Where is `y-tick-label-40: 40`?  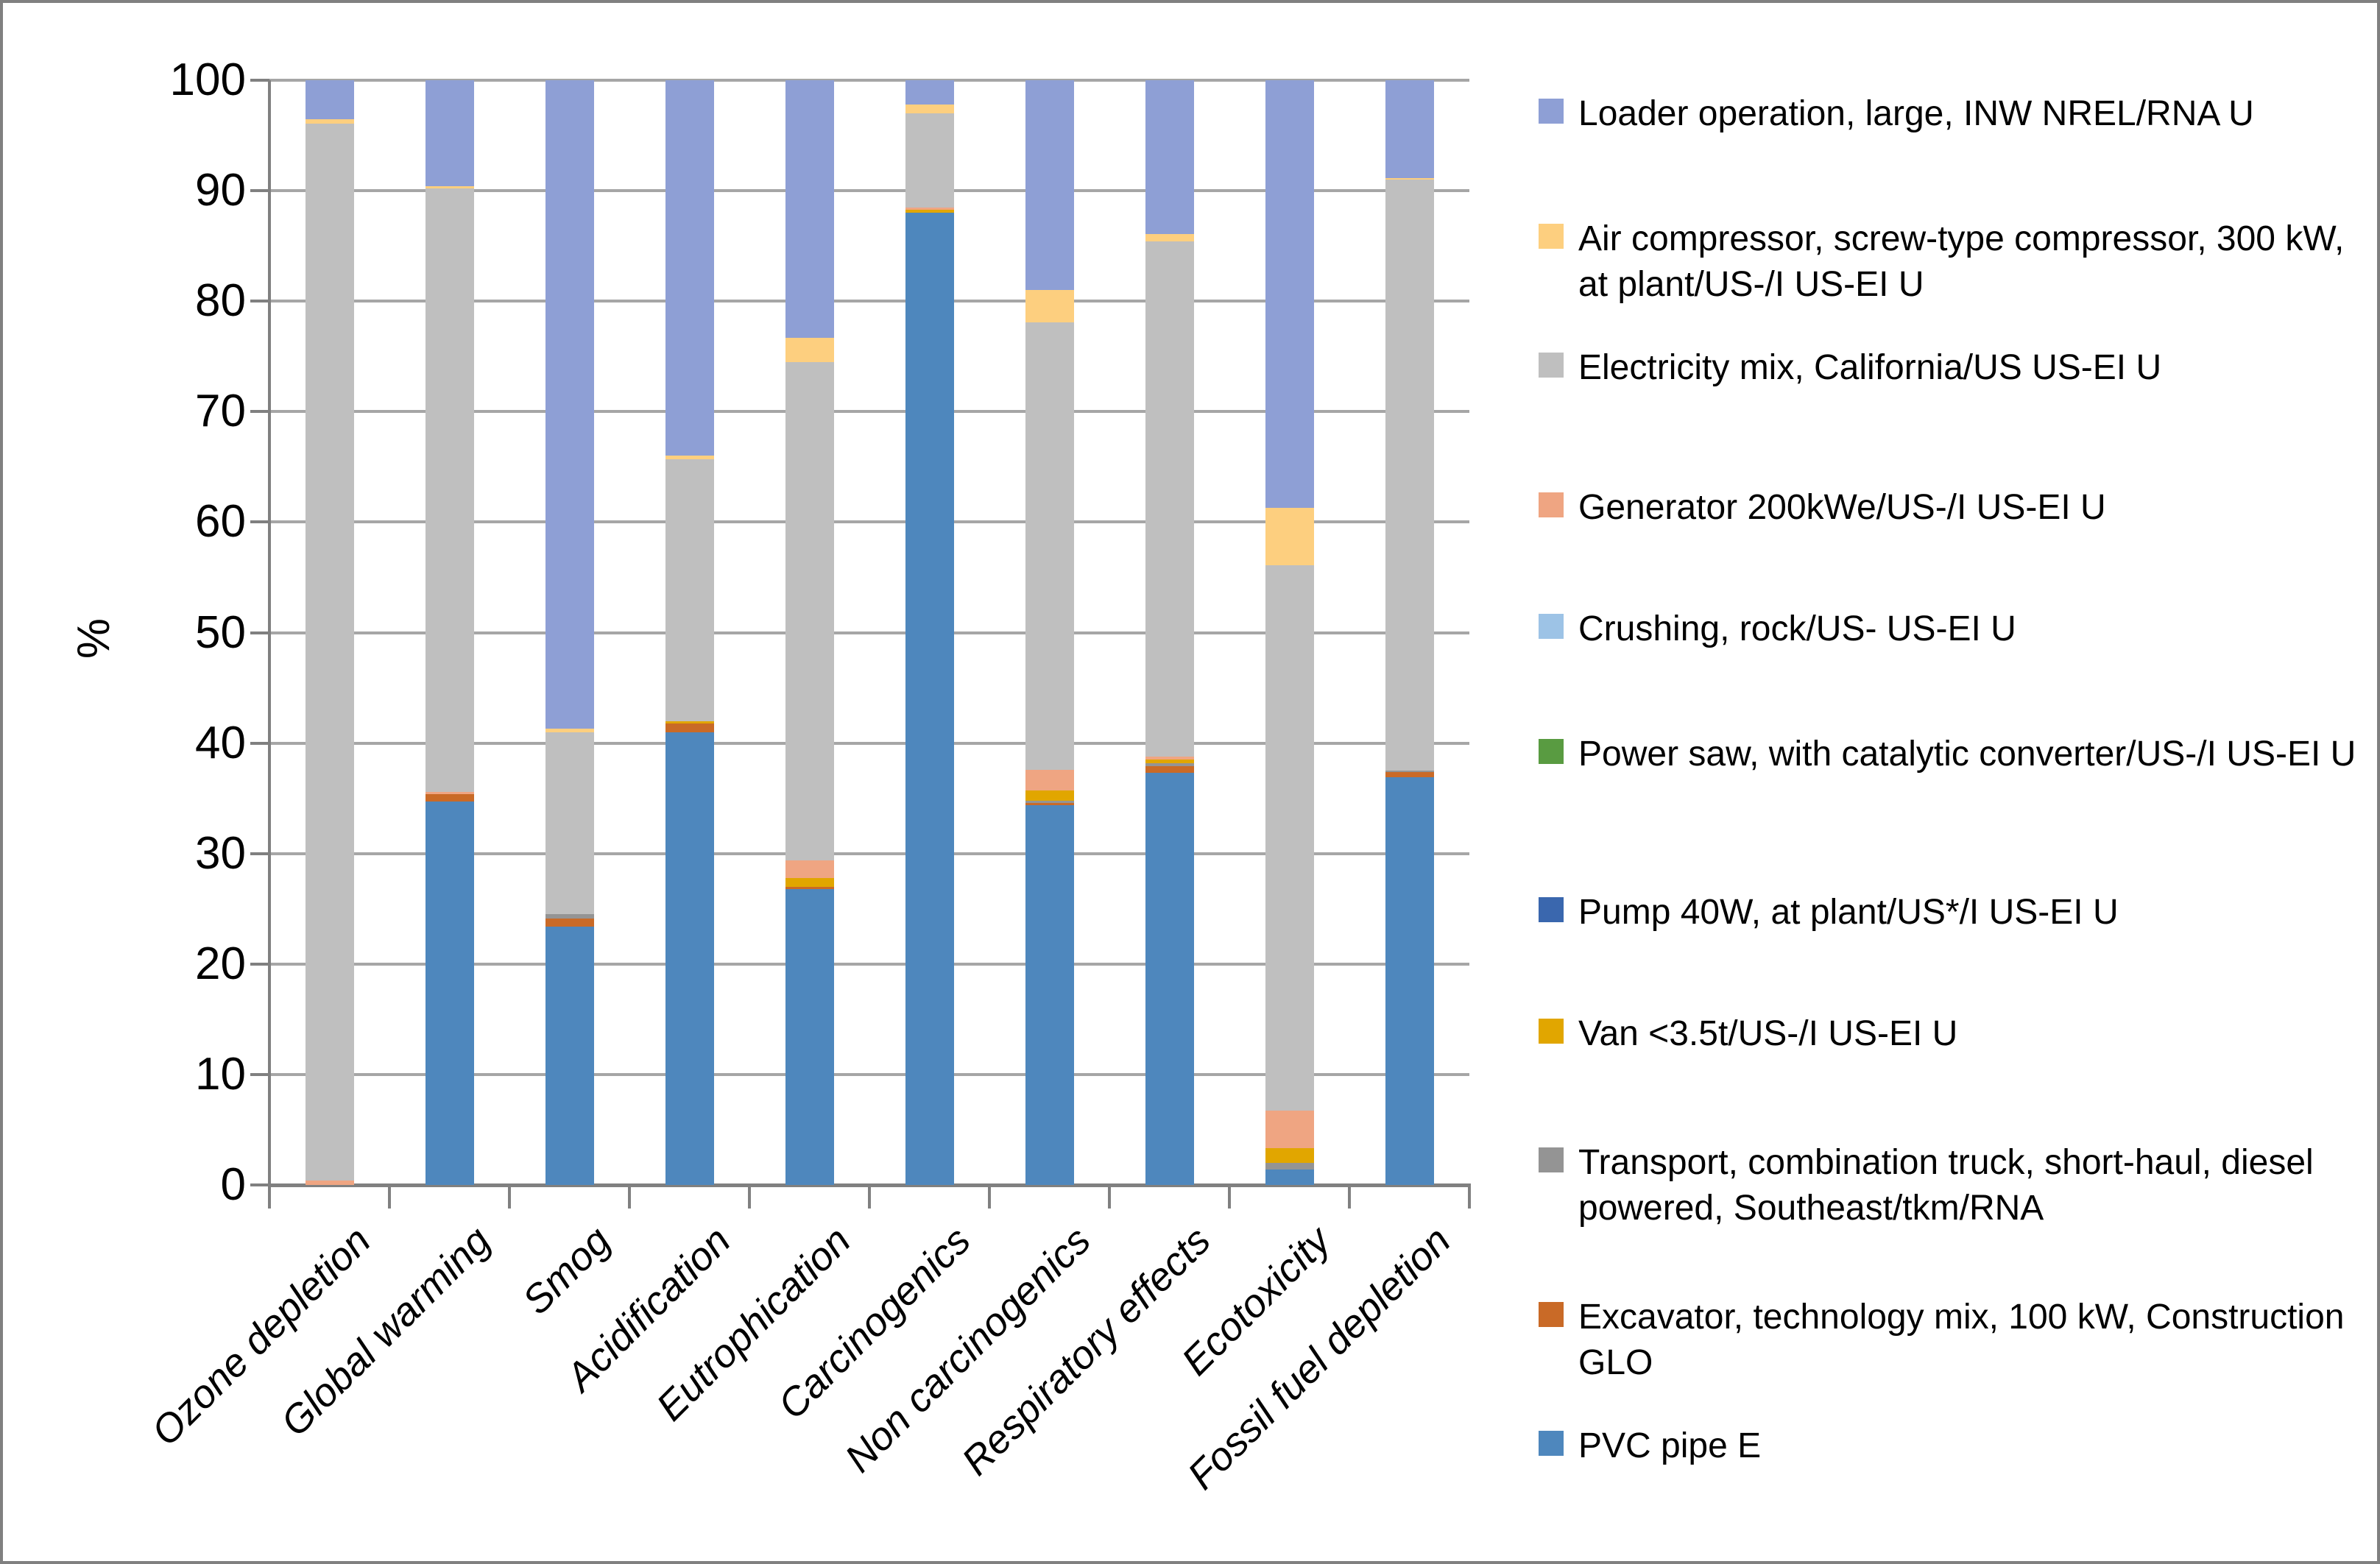 y-tick-label-40: 40 is located at coordinates (221, 742).